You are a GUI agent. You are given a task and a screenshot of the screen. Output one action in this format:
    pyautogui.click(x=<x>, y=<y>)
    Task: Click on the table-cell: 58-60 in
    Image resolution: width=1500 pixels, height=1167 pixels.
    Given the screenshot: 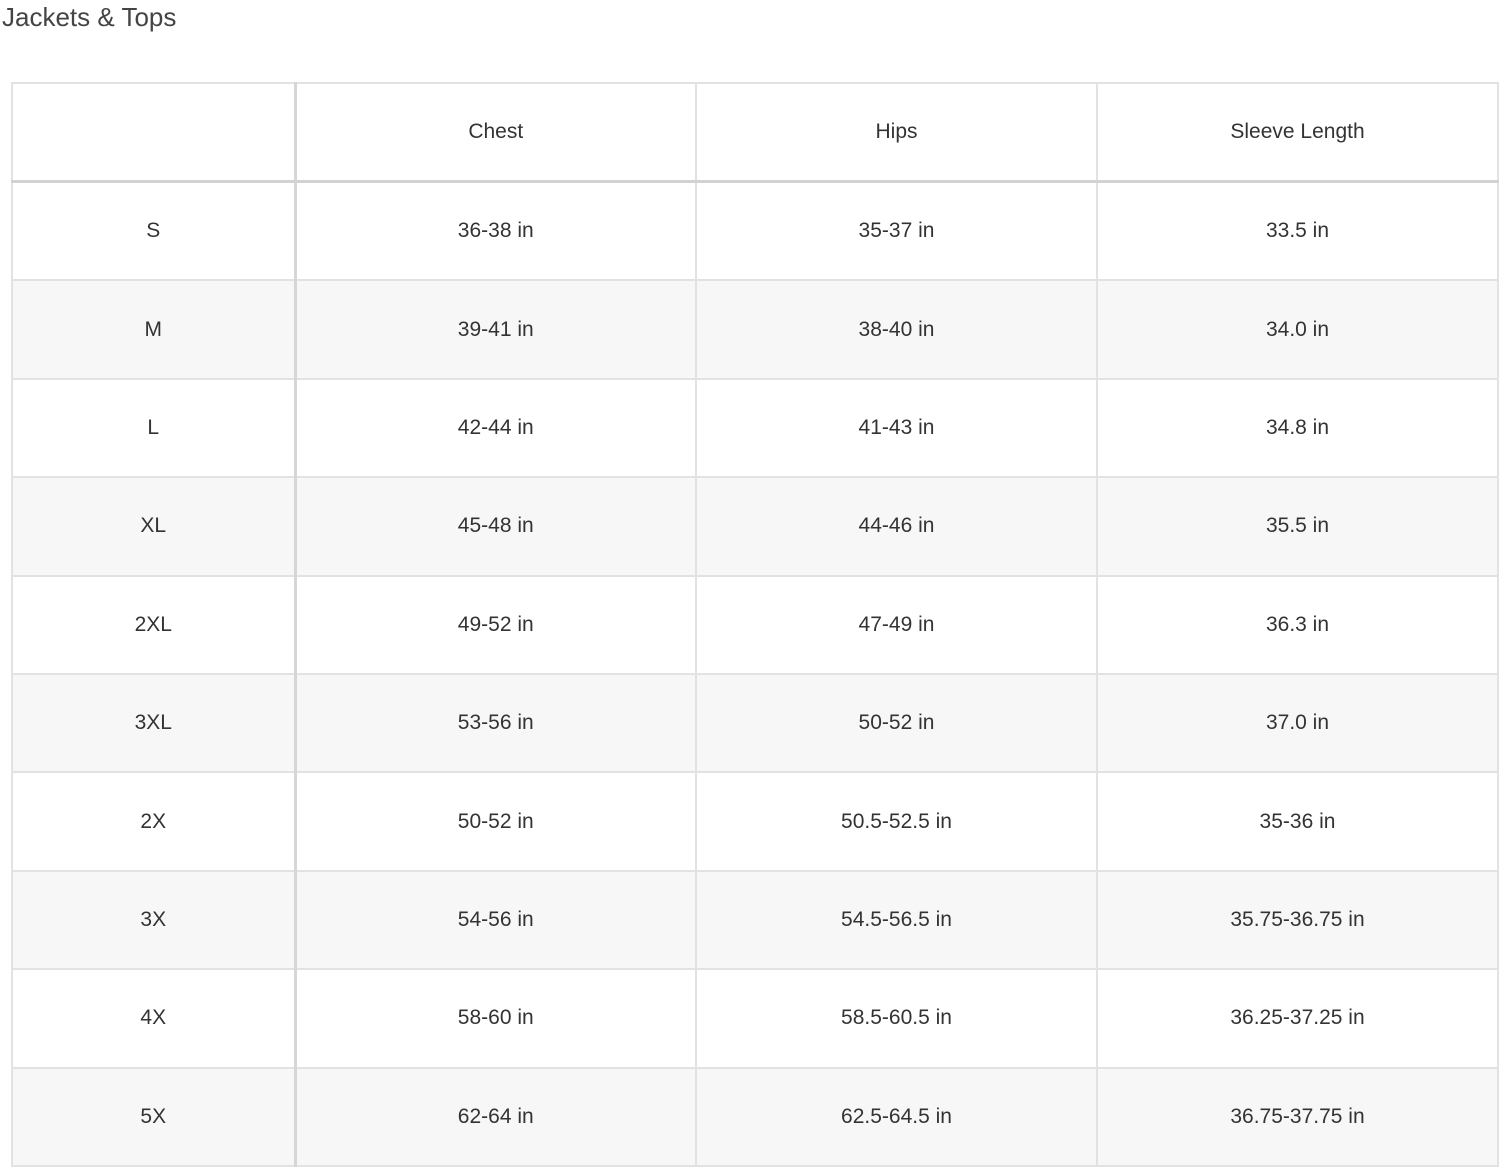 What is the action you would take?
    pyautogui.click(x=495, y=1018)
    